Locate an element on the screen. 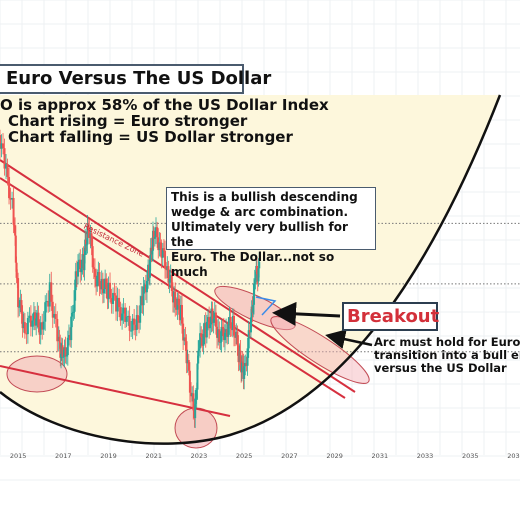  x-tick-label: 2033 is located at coordinates (425, 456).